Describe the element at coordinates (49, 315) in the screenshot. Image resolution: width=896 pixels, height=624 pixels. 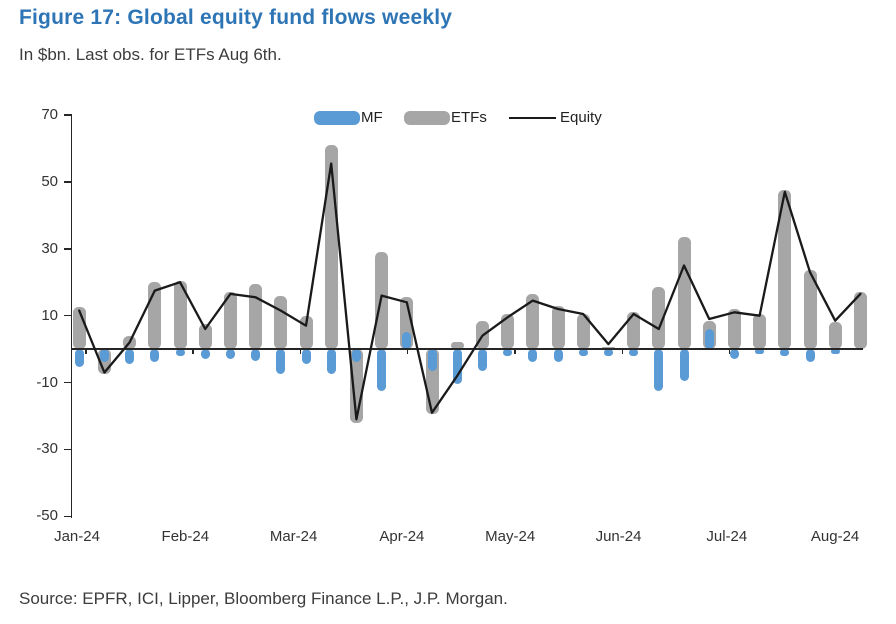
I see `y-tick-label: 10` at that location.